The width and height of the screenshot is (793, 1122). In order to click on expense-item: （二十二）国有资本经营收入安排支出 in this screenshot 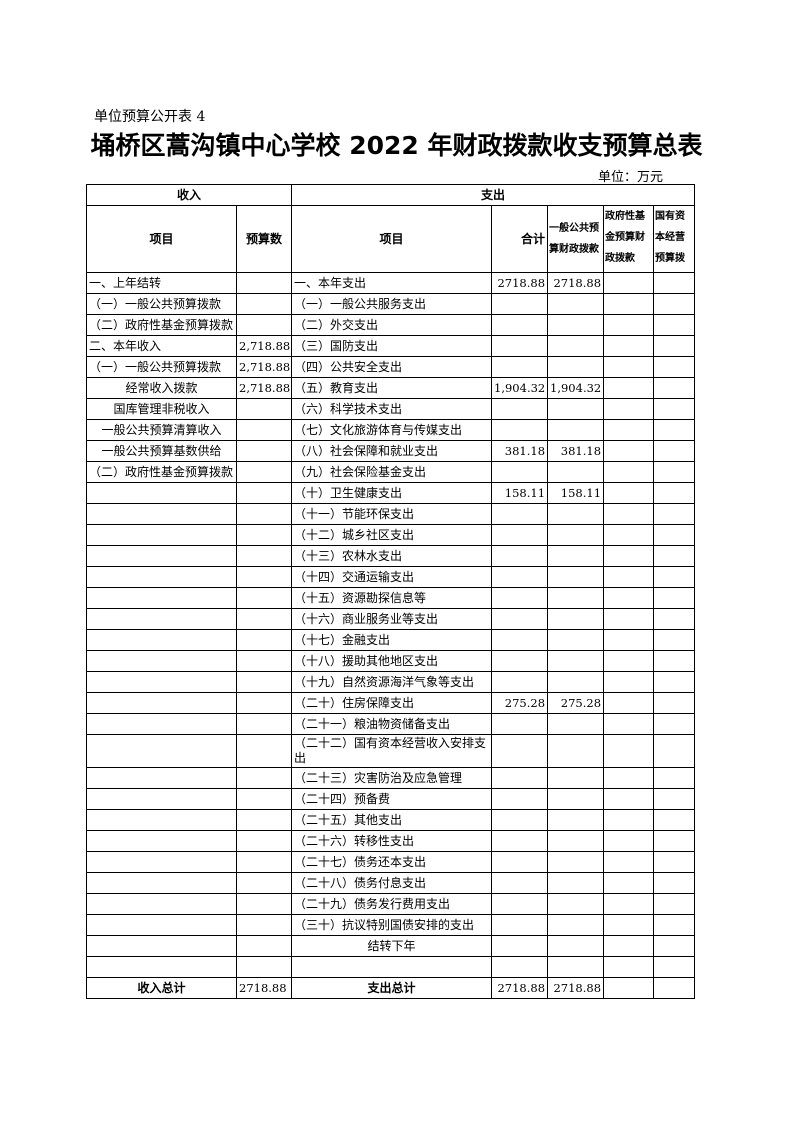, I will do `click(392, 751)`.